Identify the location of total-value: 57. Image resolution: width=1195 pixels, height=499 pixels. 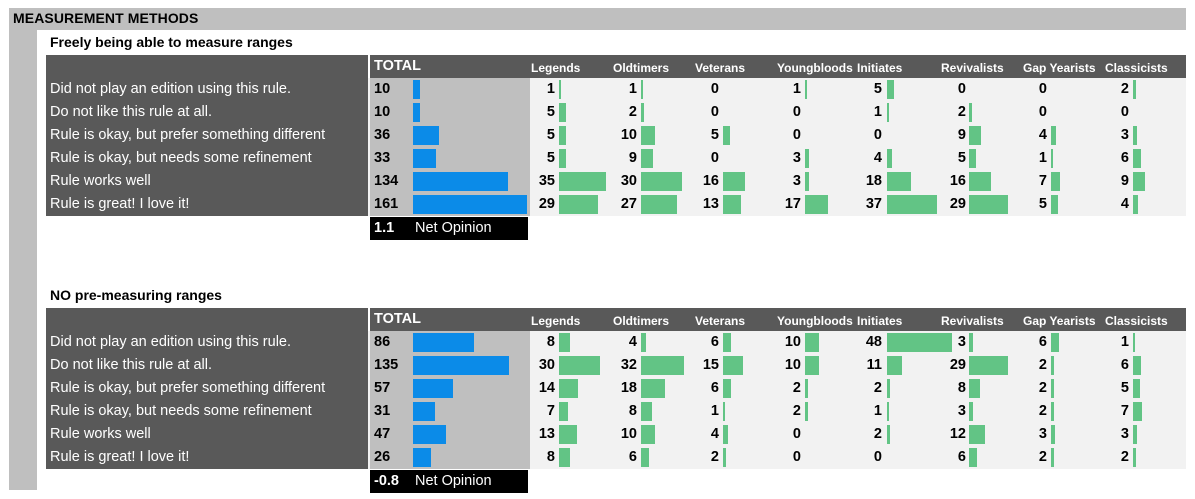
(382, 388).